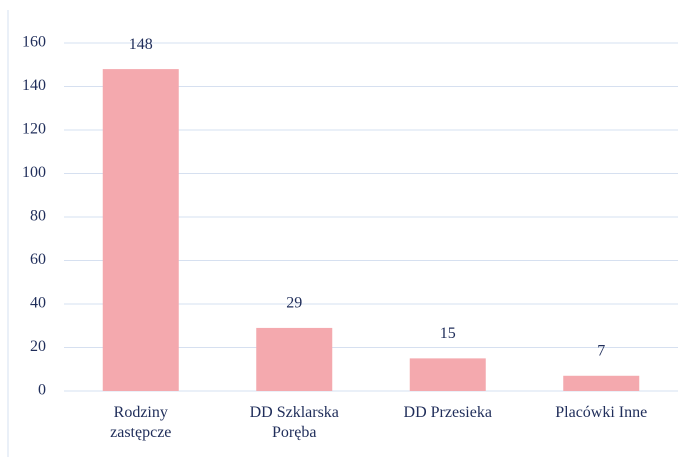 The width and height of the screenshot is (679, 457). What do you see at coordinates (34, 172) in the screenshot?
I see `y-tick-label: 100` at bounding box center [34, 172].